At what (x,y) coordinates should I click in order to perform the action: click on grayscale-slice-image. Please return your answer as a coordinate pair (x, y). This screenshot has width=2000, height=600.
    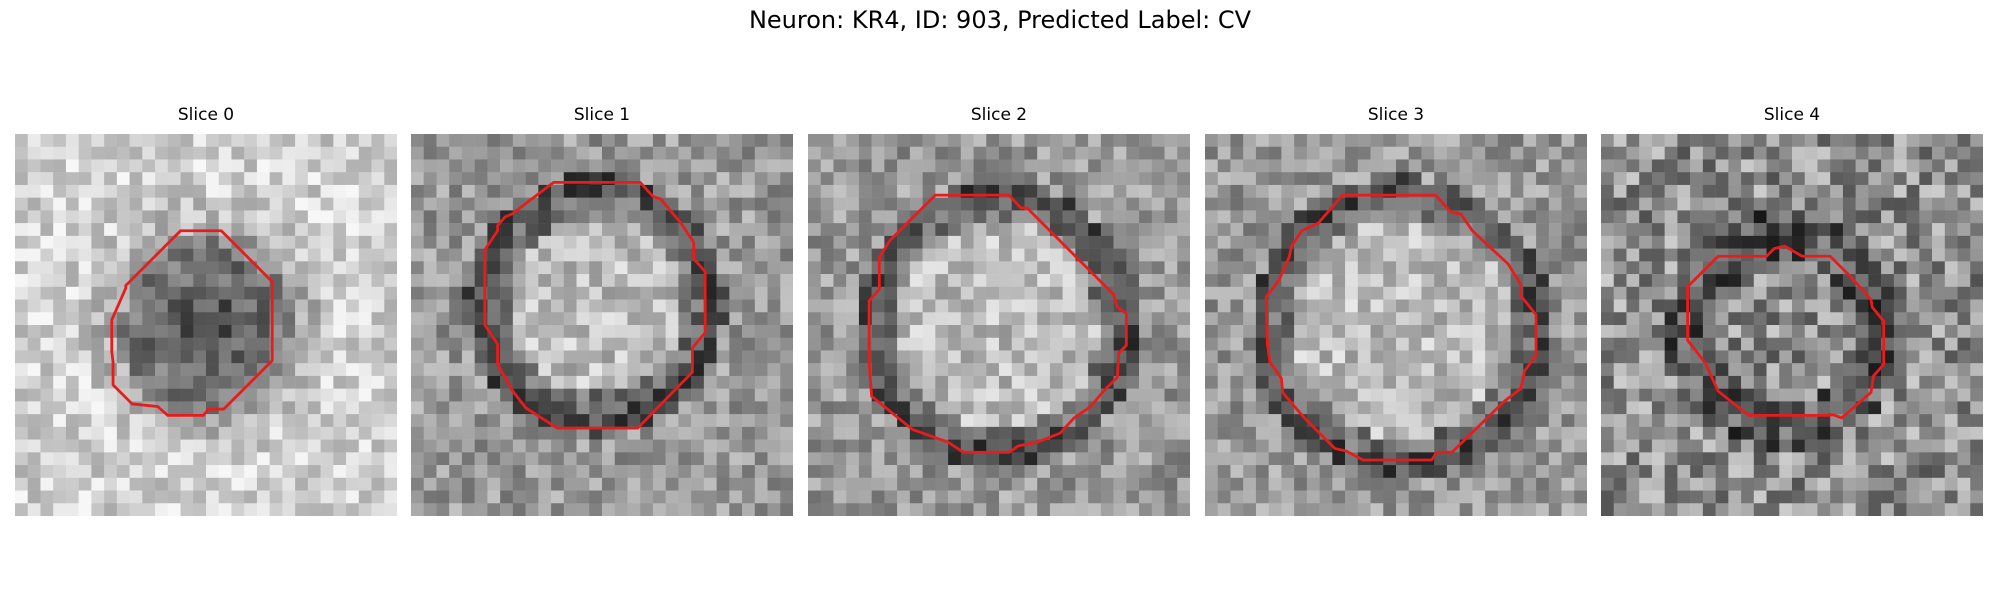
    Looking at the image, I should click on (602, 325).